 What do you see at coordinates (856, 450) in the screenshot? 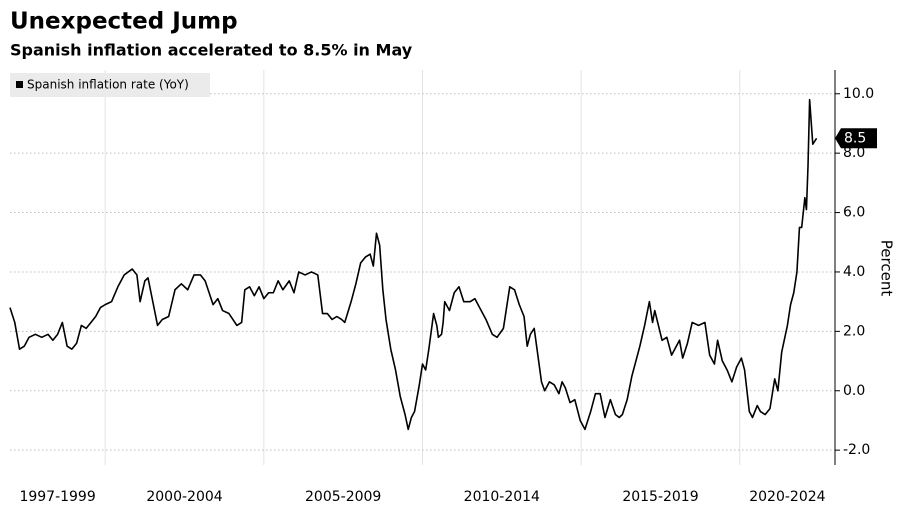
I see `y-tick-label: -2.0` at bounding box center [856, 450].